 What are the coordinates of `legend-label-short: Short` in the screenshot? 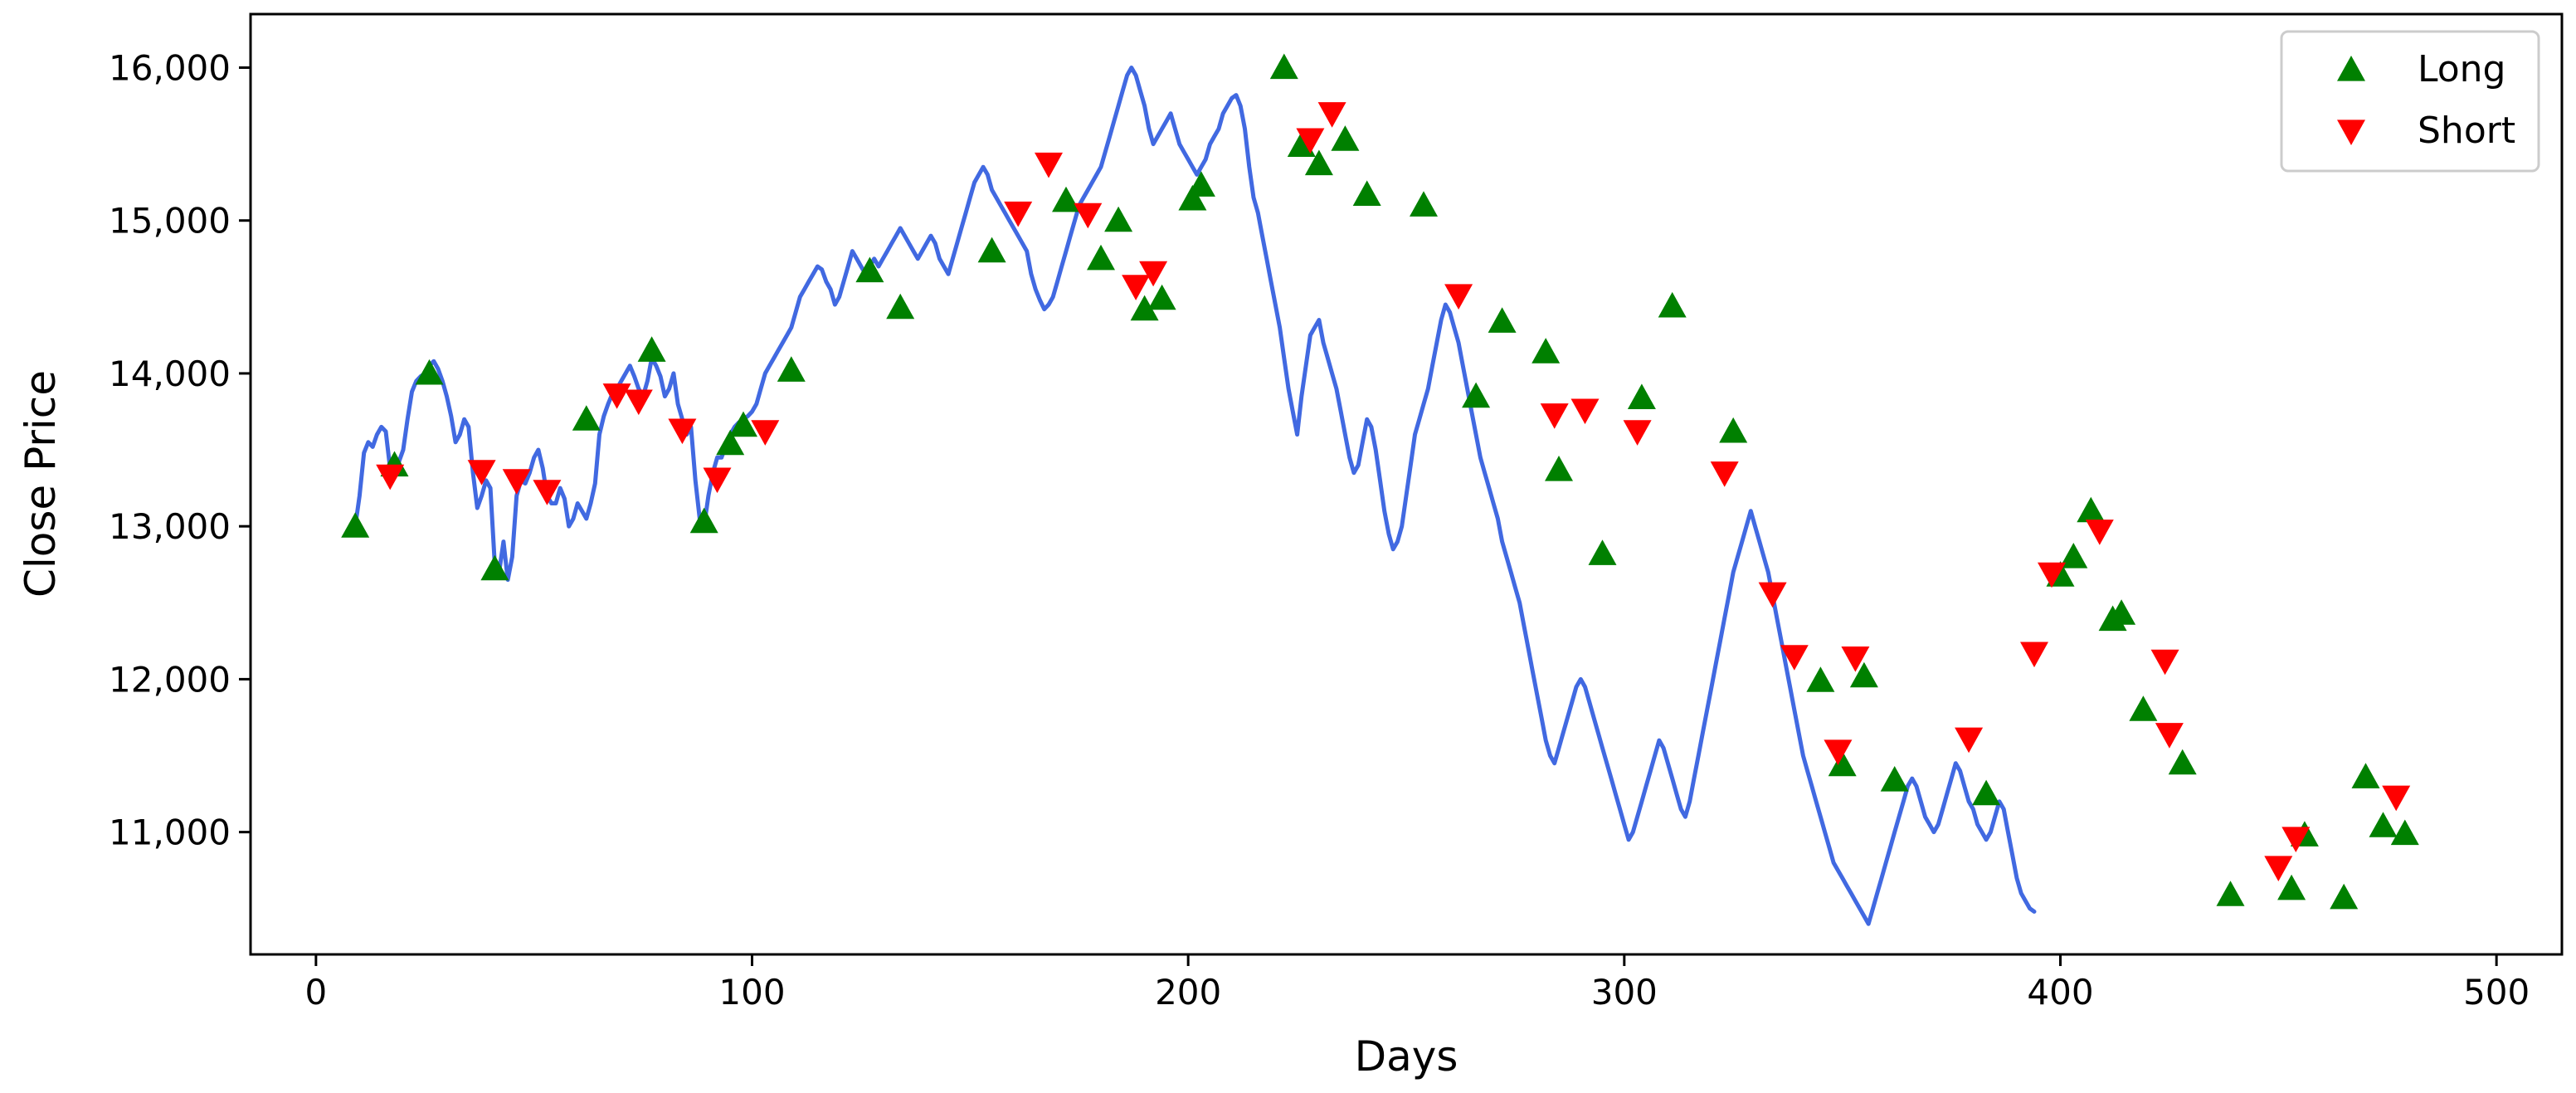 It's located at (2466, 131).